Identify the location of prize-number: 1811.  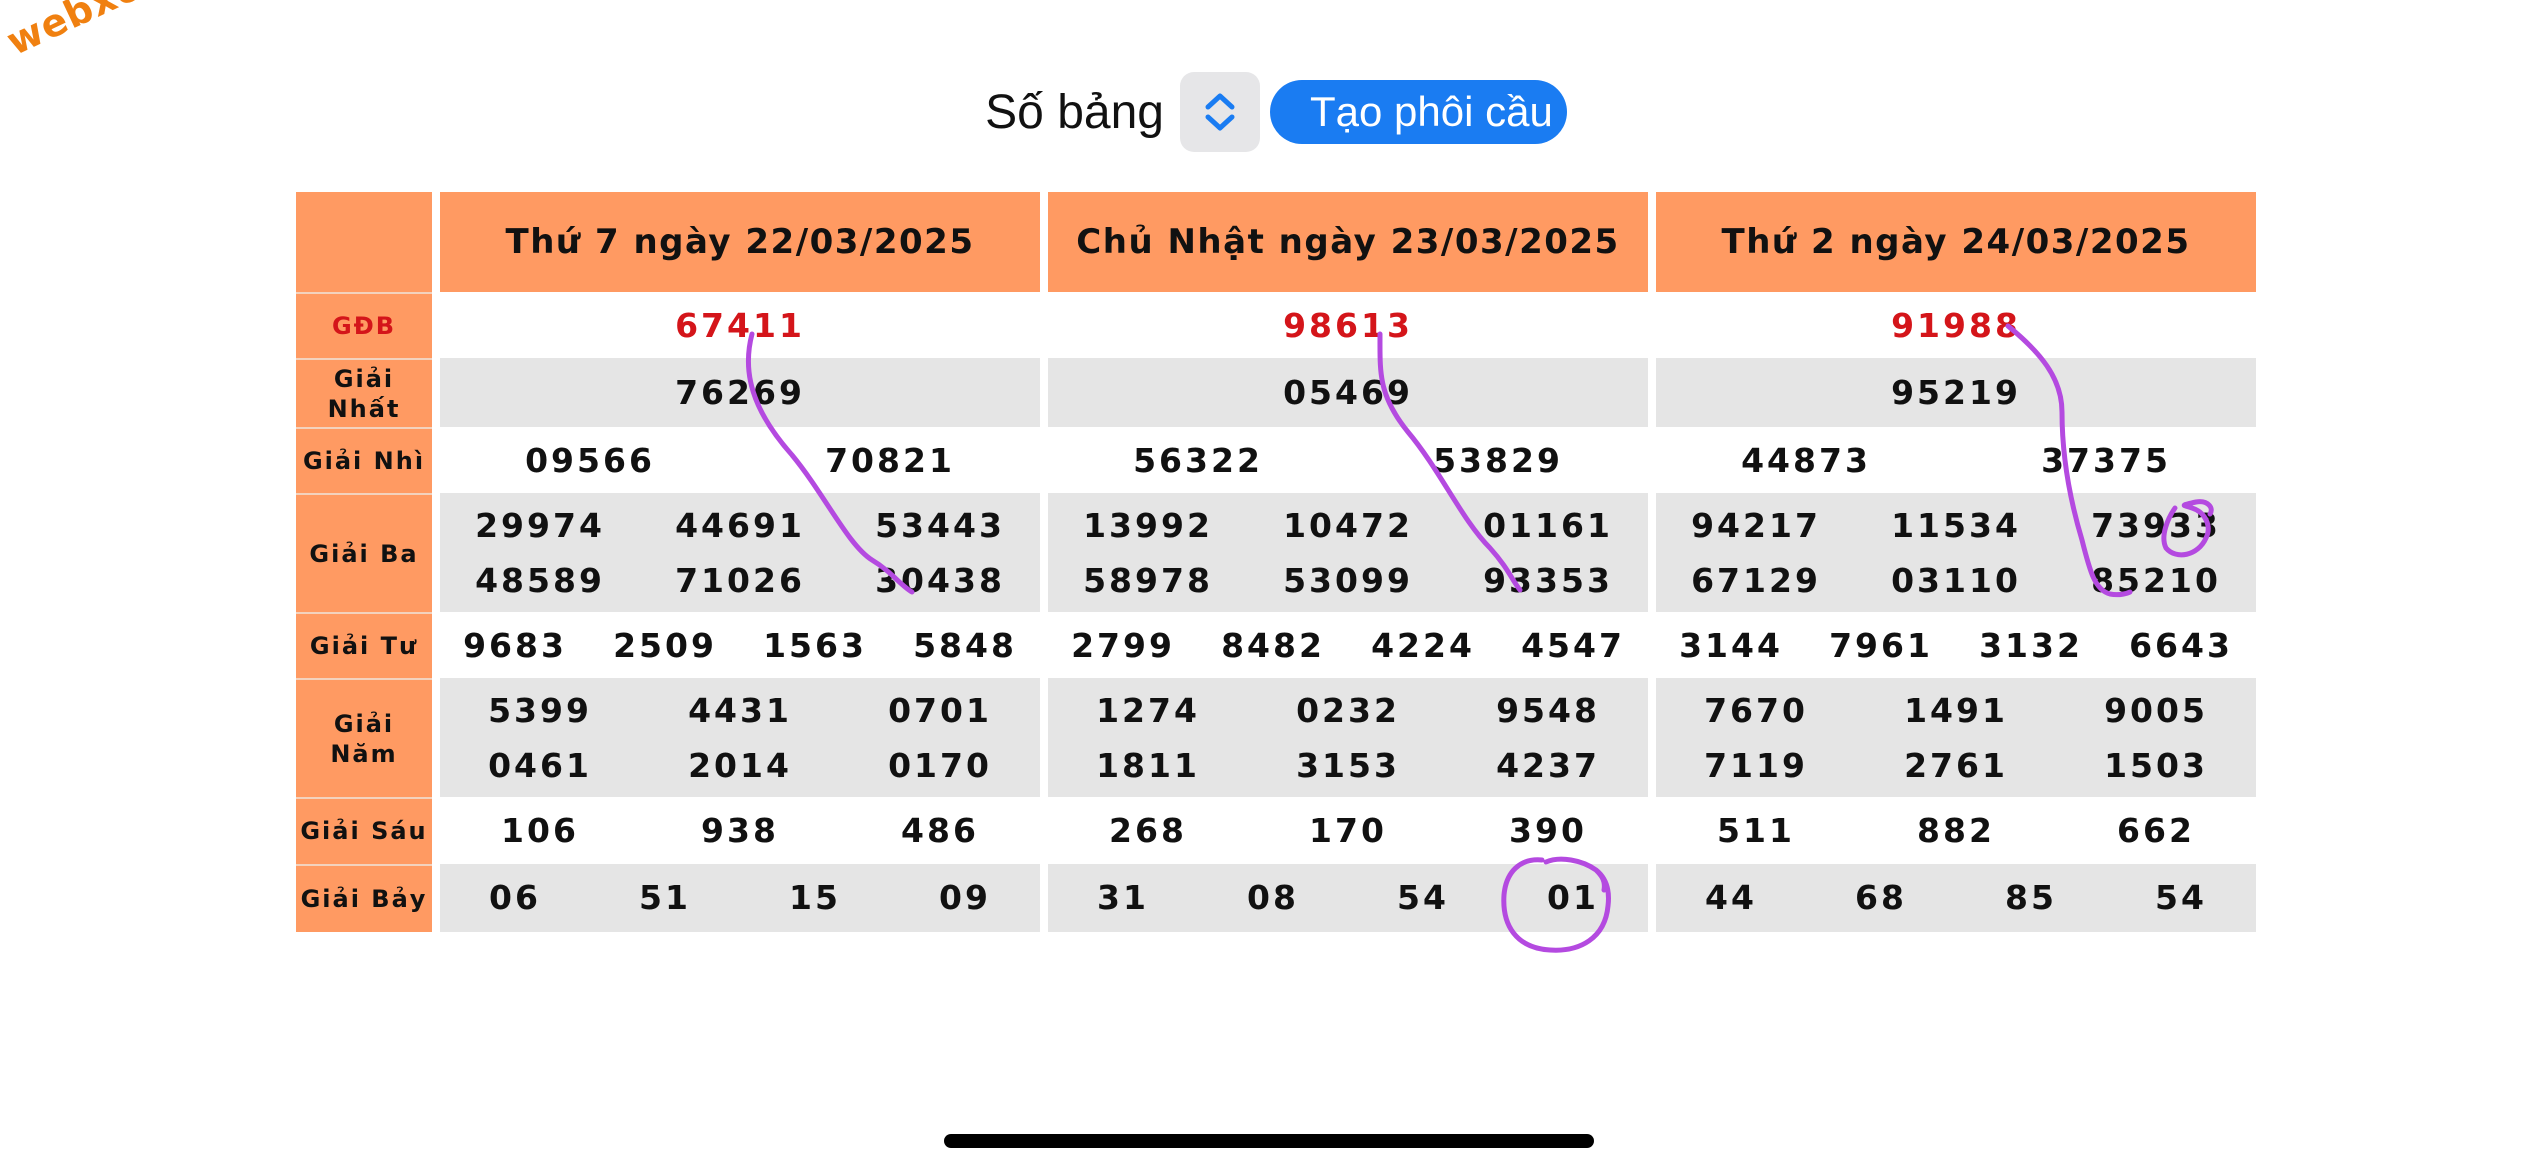
(1148, 765).